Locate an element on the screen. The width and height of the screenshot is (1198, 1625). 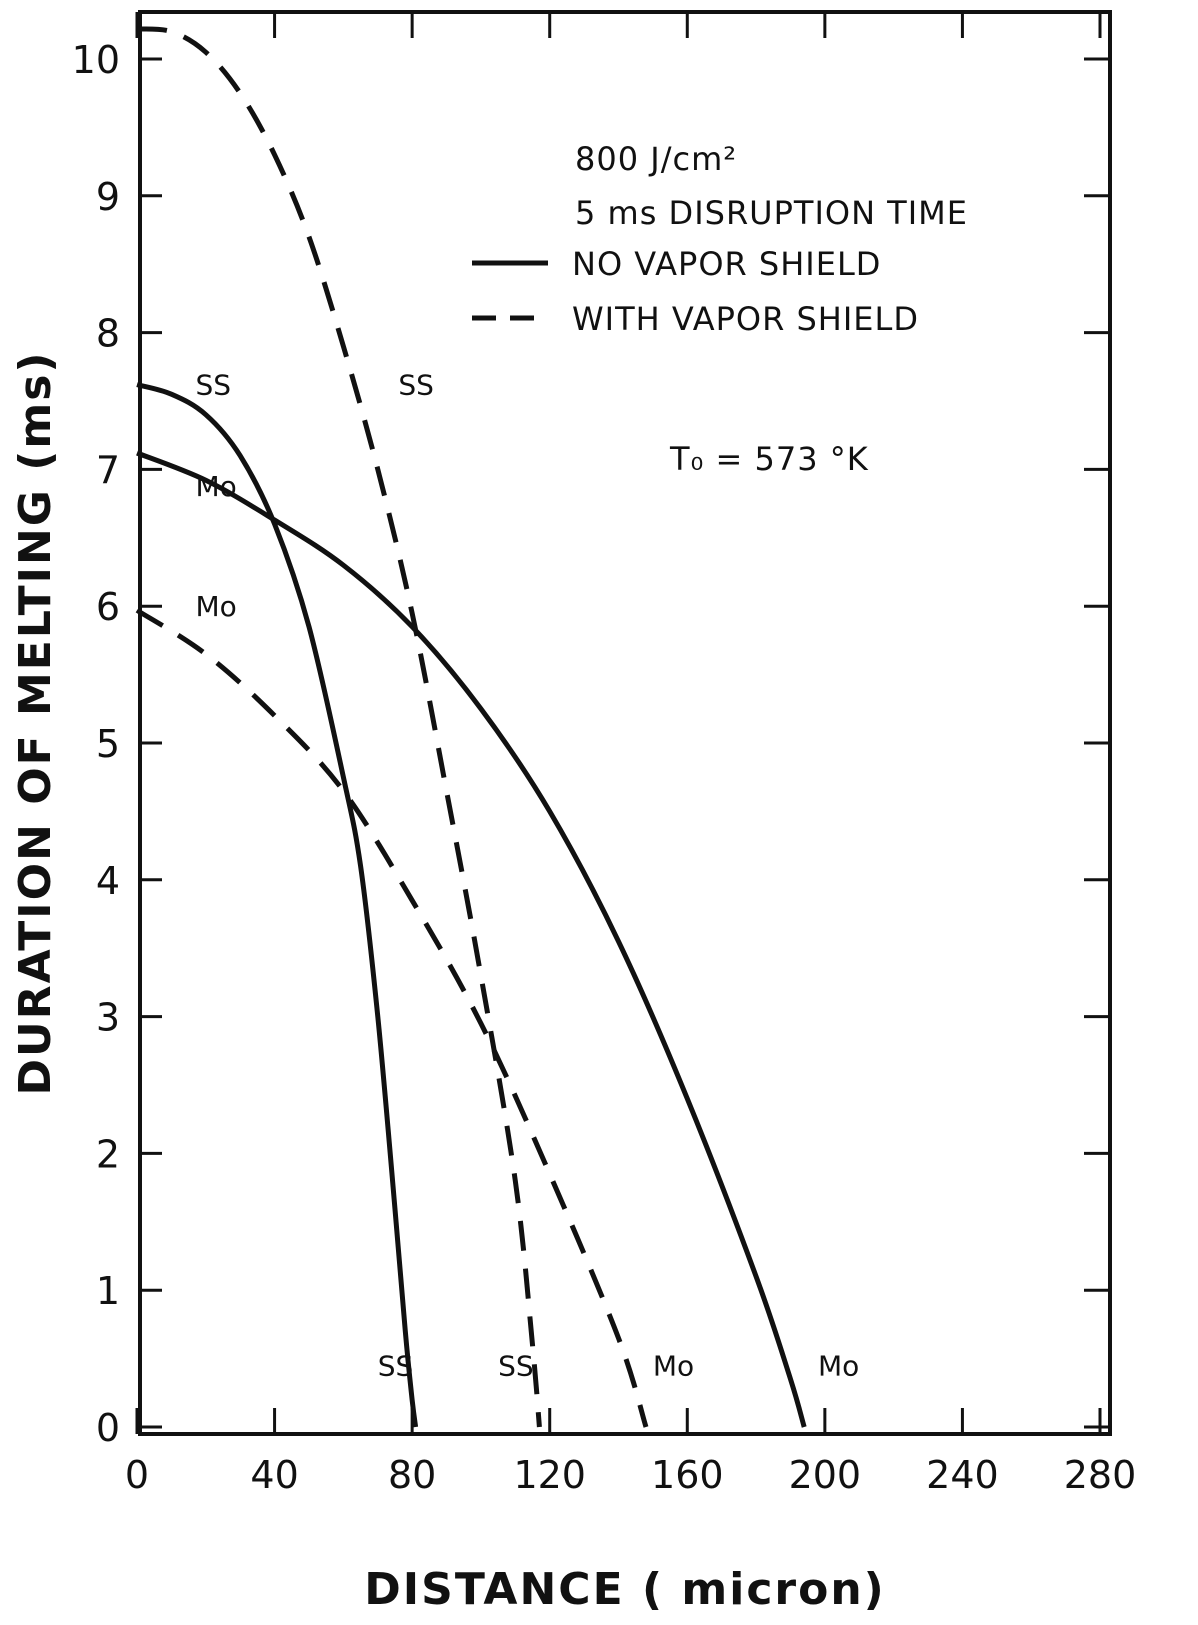
y-tick-label: 10 is located at coordinates (96, 60).